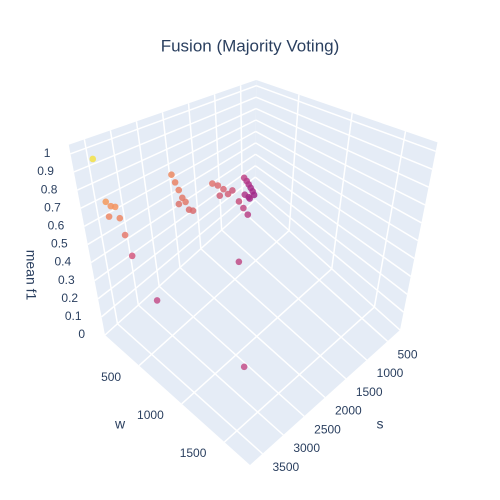 Image resolution: width=500 pixels, height=500 pixels. Describe the element at coordinates (348, 411) in the screenshot. I see `x-tick-label: 2000` at that location.